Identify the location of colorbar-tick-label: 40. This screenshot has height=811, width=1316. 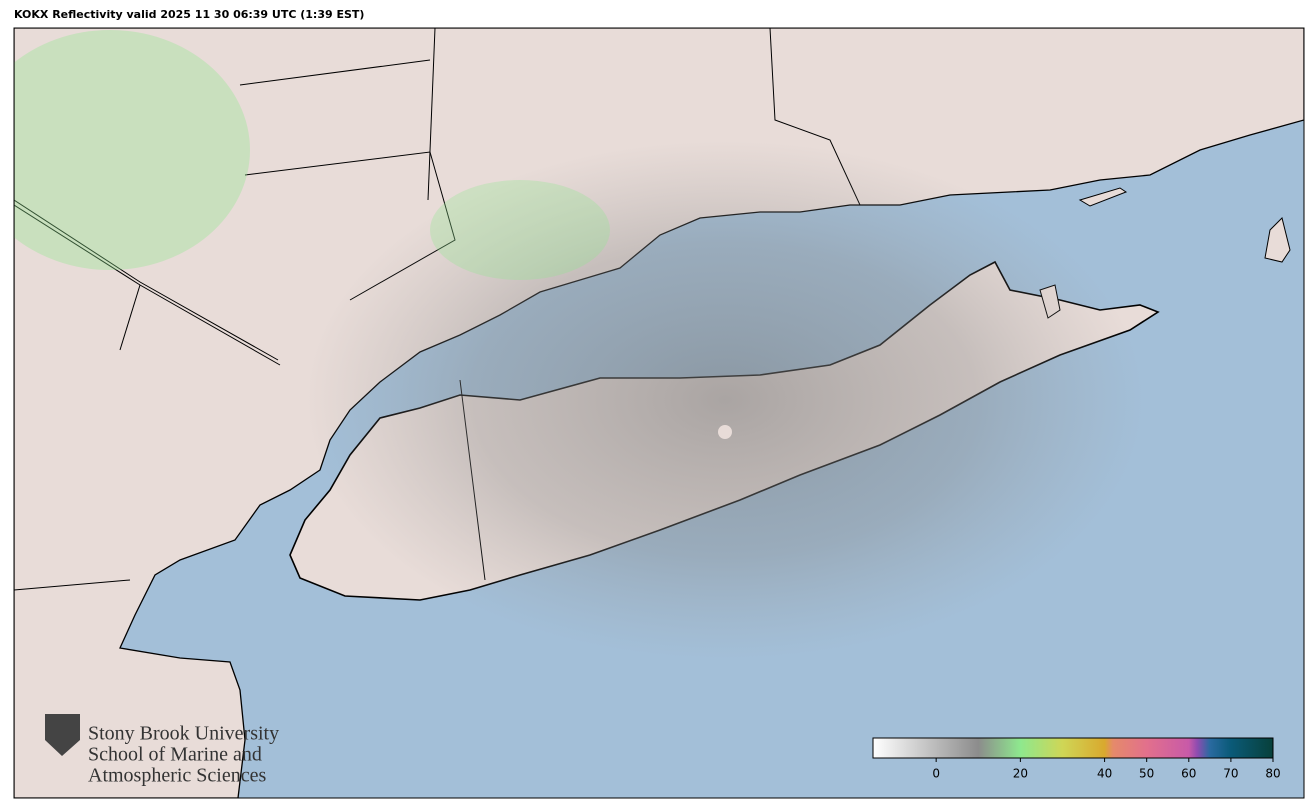
(1104, 774).